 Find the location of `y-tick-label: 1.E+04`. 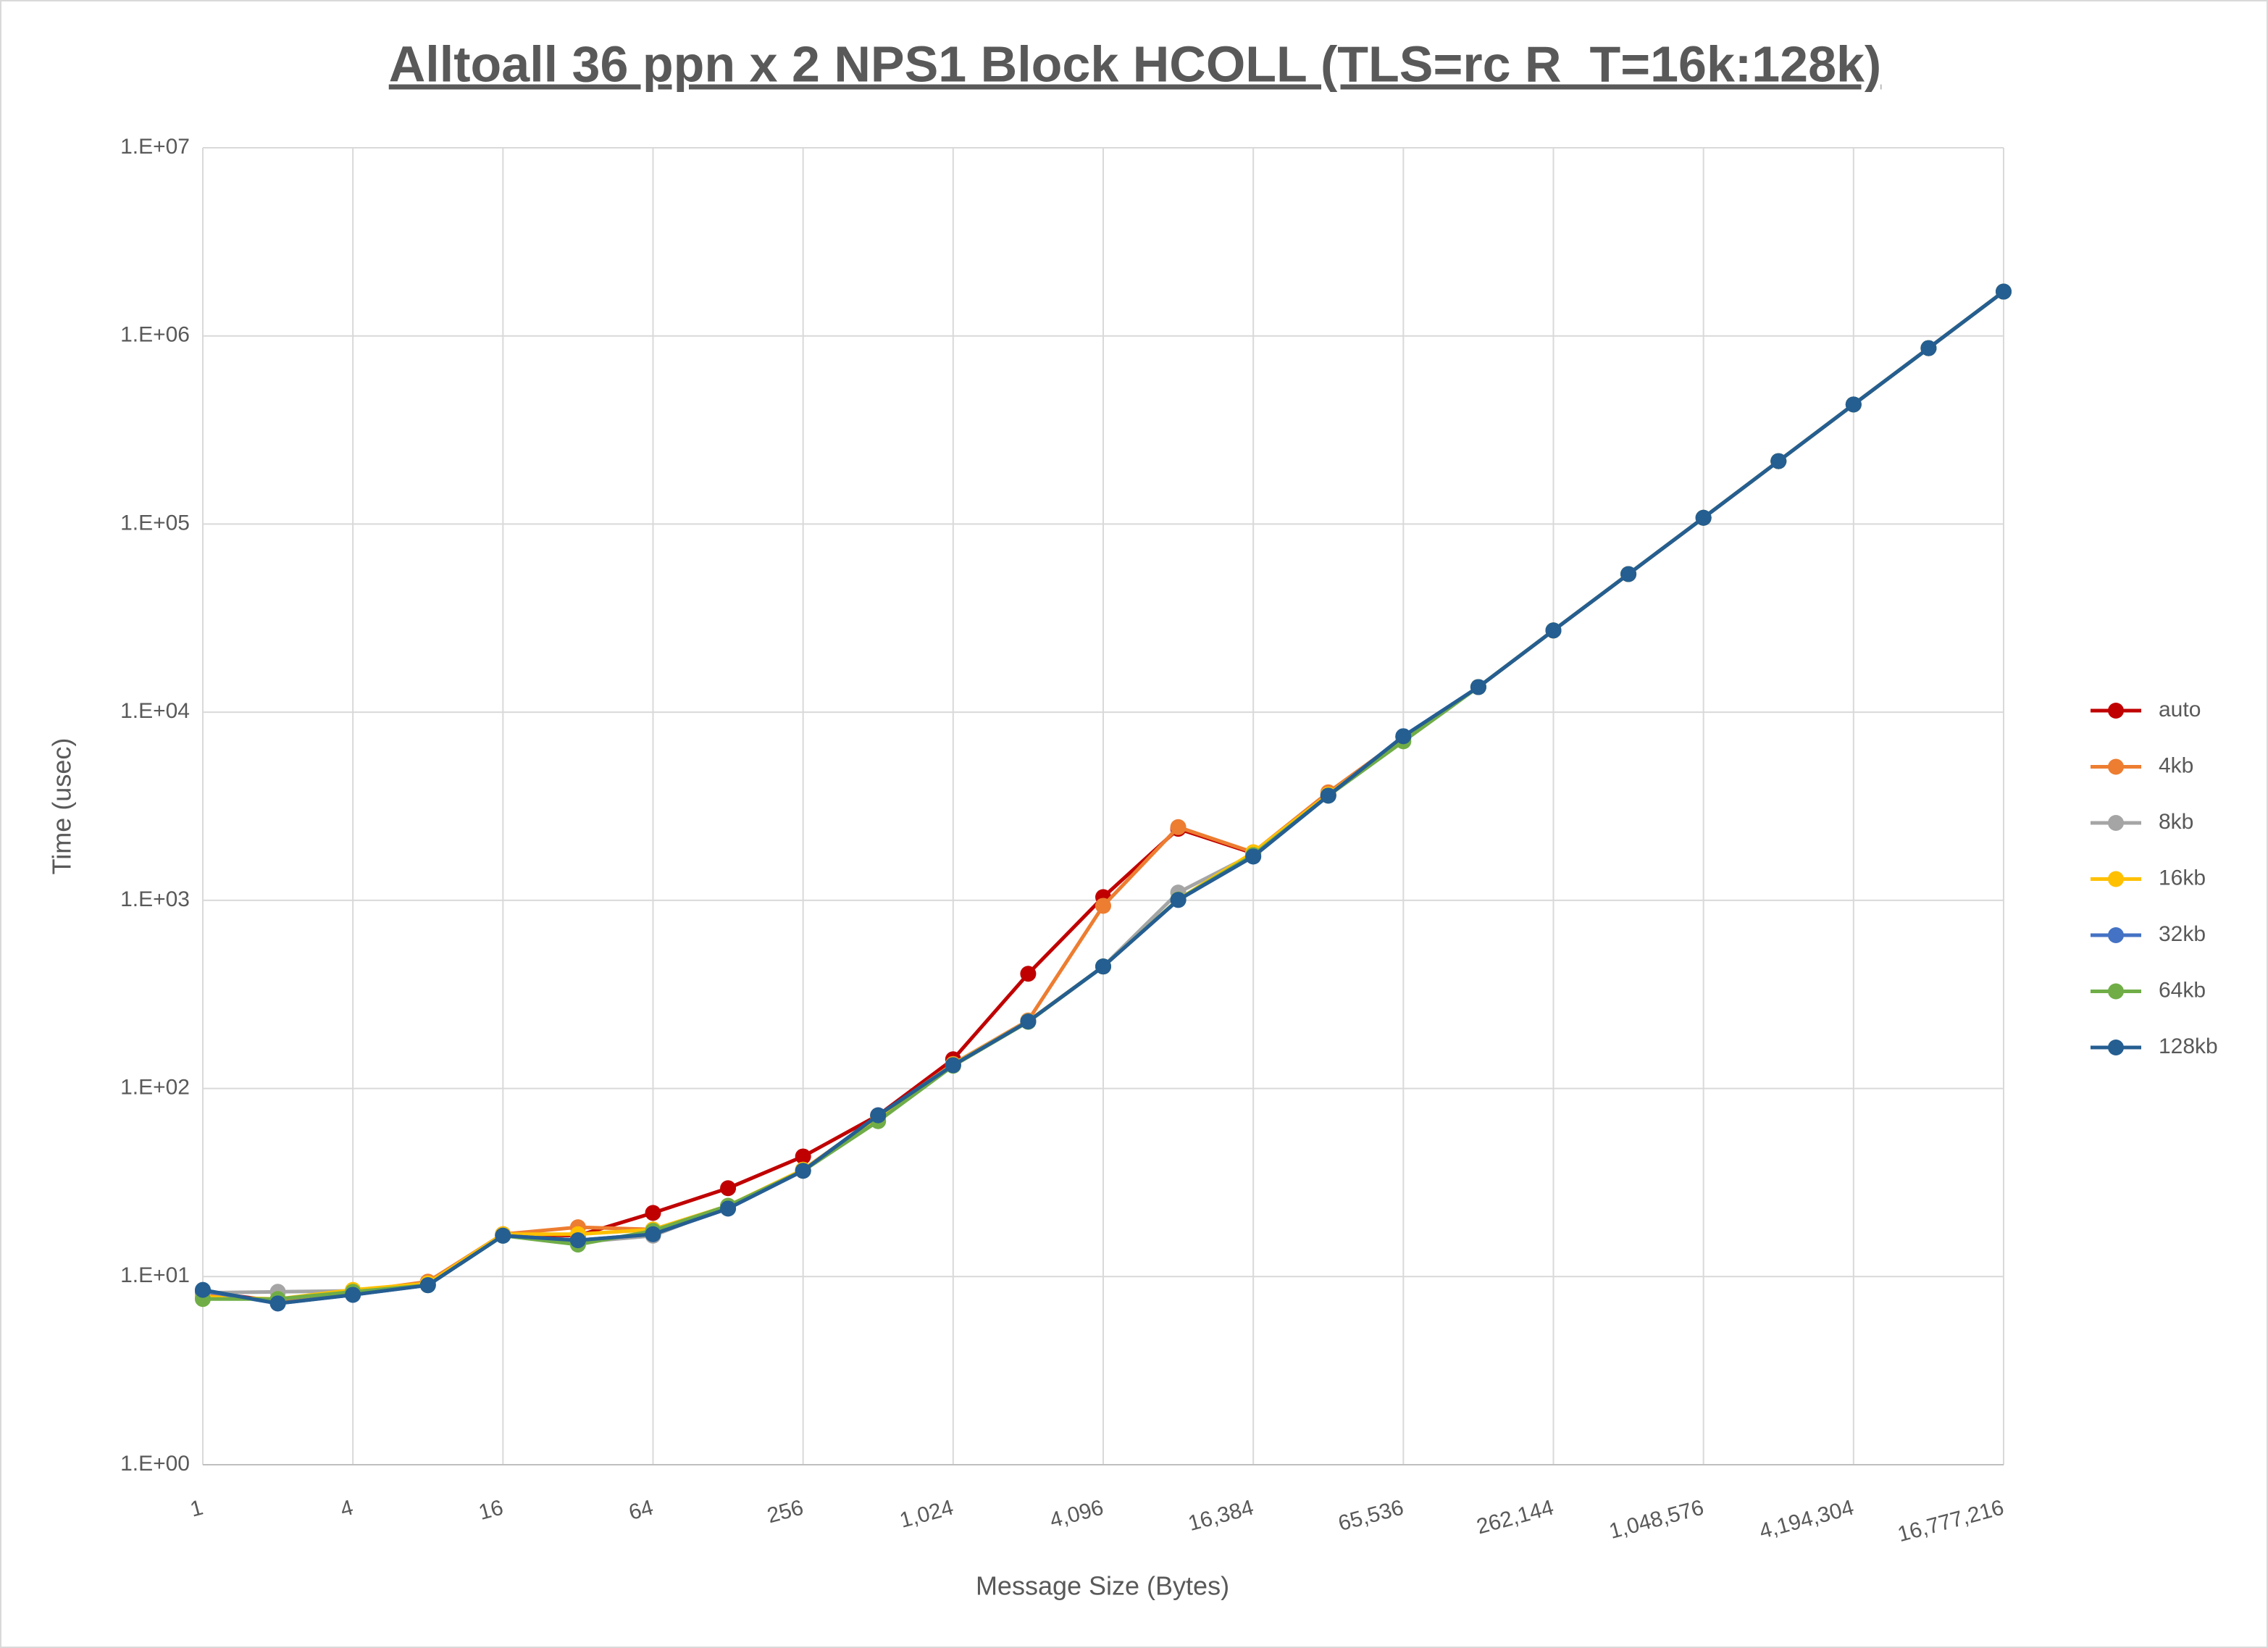

y-tick-label: 1.E+04 is located at coordinates (155, 711).